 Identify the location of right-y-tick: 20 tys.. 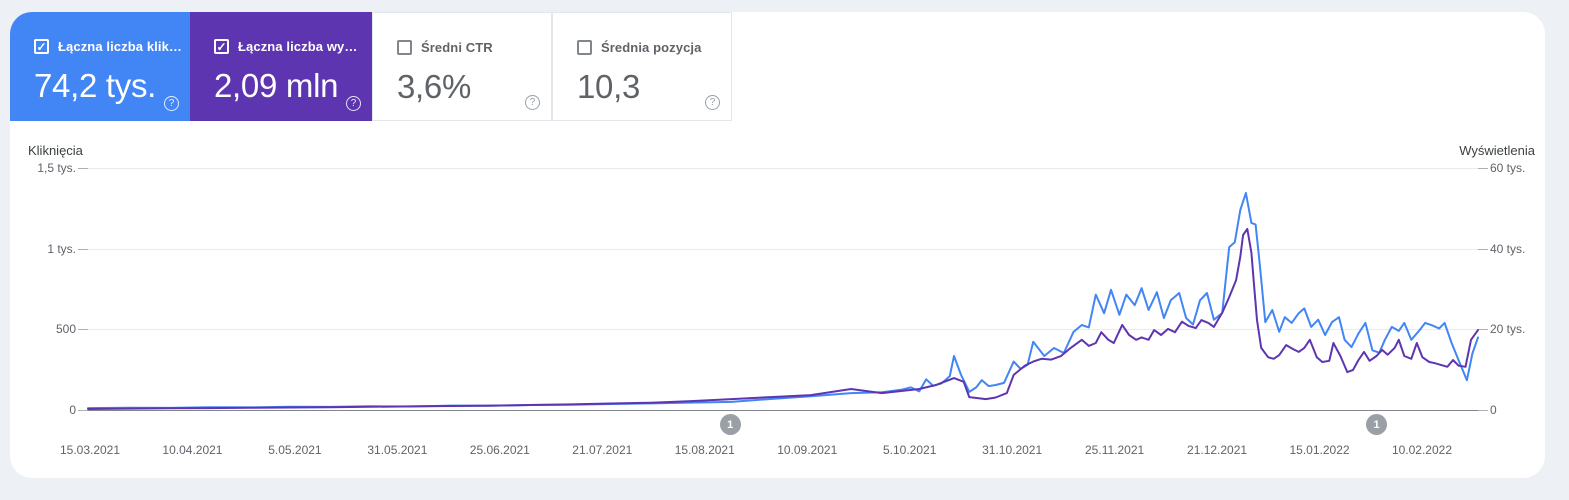
(1508, 329).